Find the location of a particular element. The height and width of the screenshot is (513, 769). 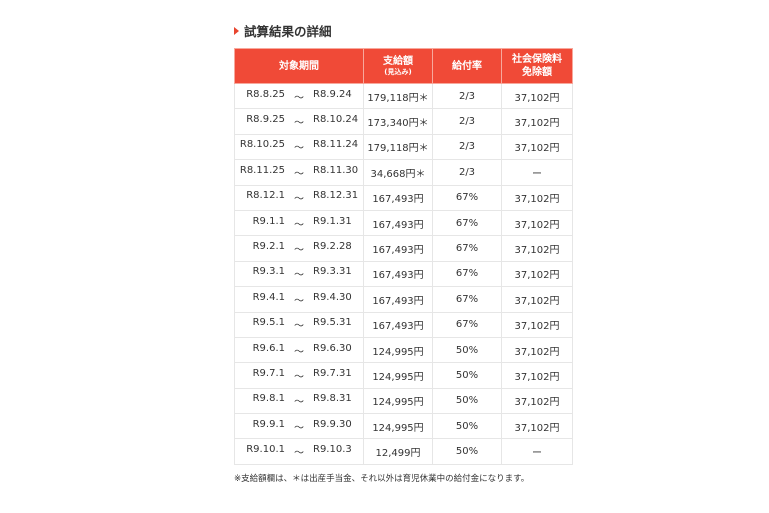

period-from: R9.10.1 is located at coordinates (265, 450).